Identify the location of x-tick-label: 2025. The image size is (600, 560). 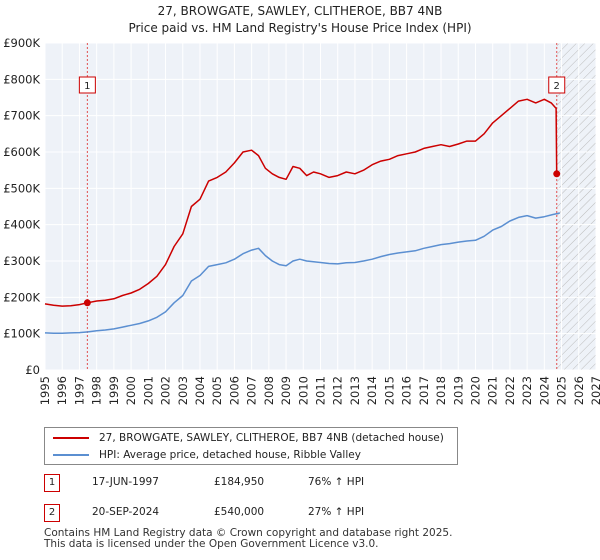
(562, 390).